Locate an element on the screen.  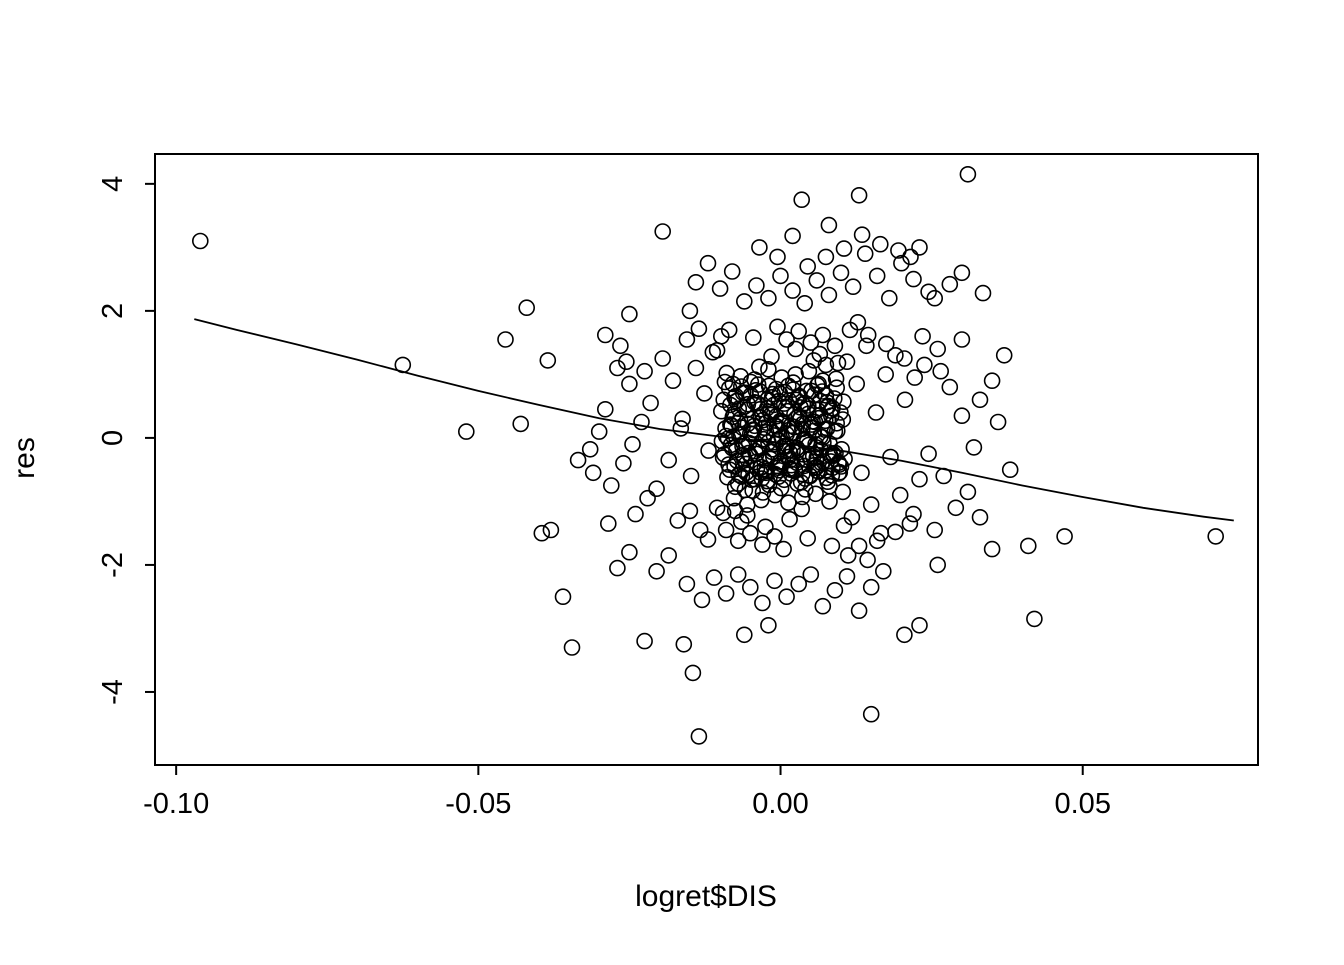
x-tick-label: 0.00 is located at coordinates (780, 804).